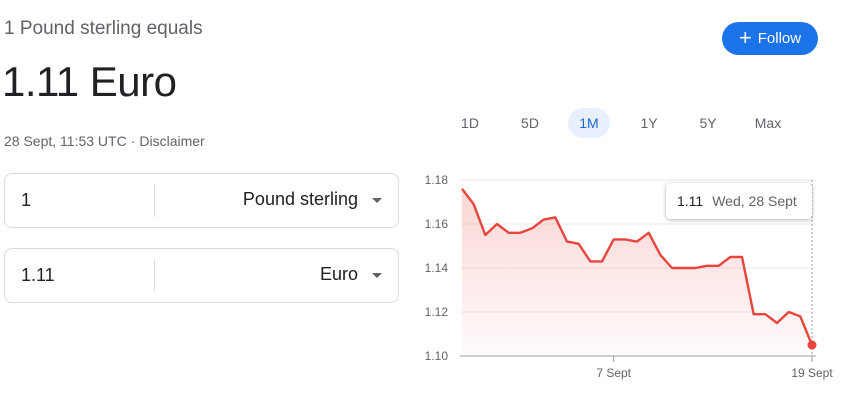 This screenshot has width=850, height=402. Describe the element at coordinates (103, 28) in the screenshot. I see `rate-subtitle: 1 Pound sterling equals` at that location.